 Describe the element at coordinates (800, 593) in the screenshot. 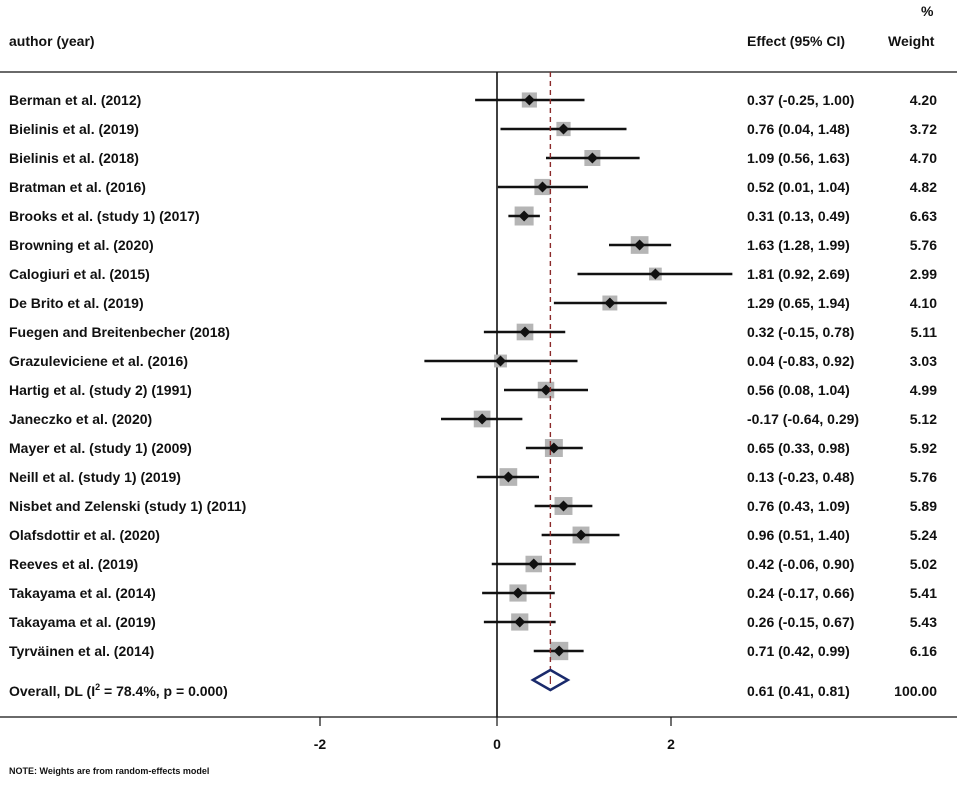

I see `effect-ci-text: 0.24 (-0.17, 0.66)` at that location.